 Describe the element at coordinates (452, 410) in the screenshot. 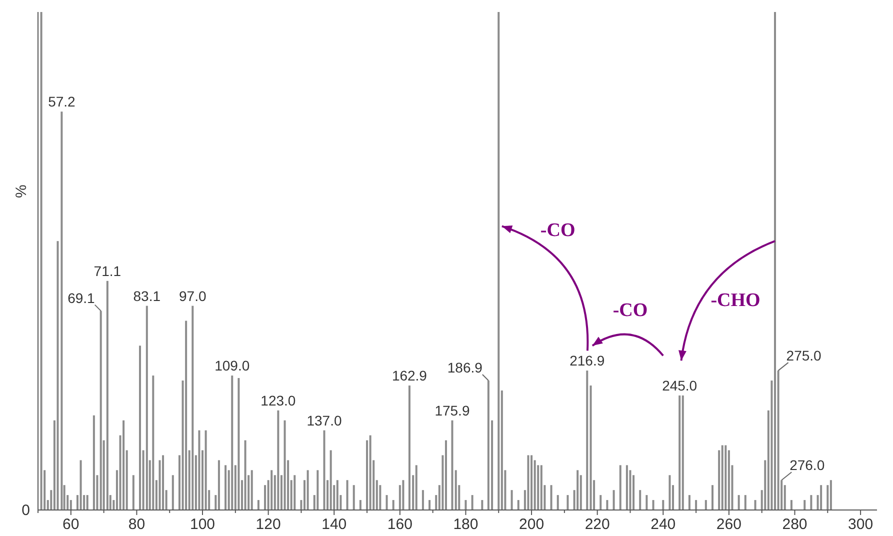

I see `annotation: 175.9` at that location.